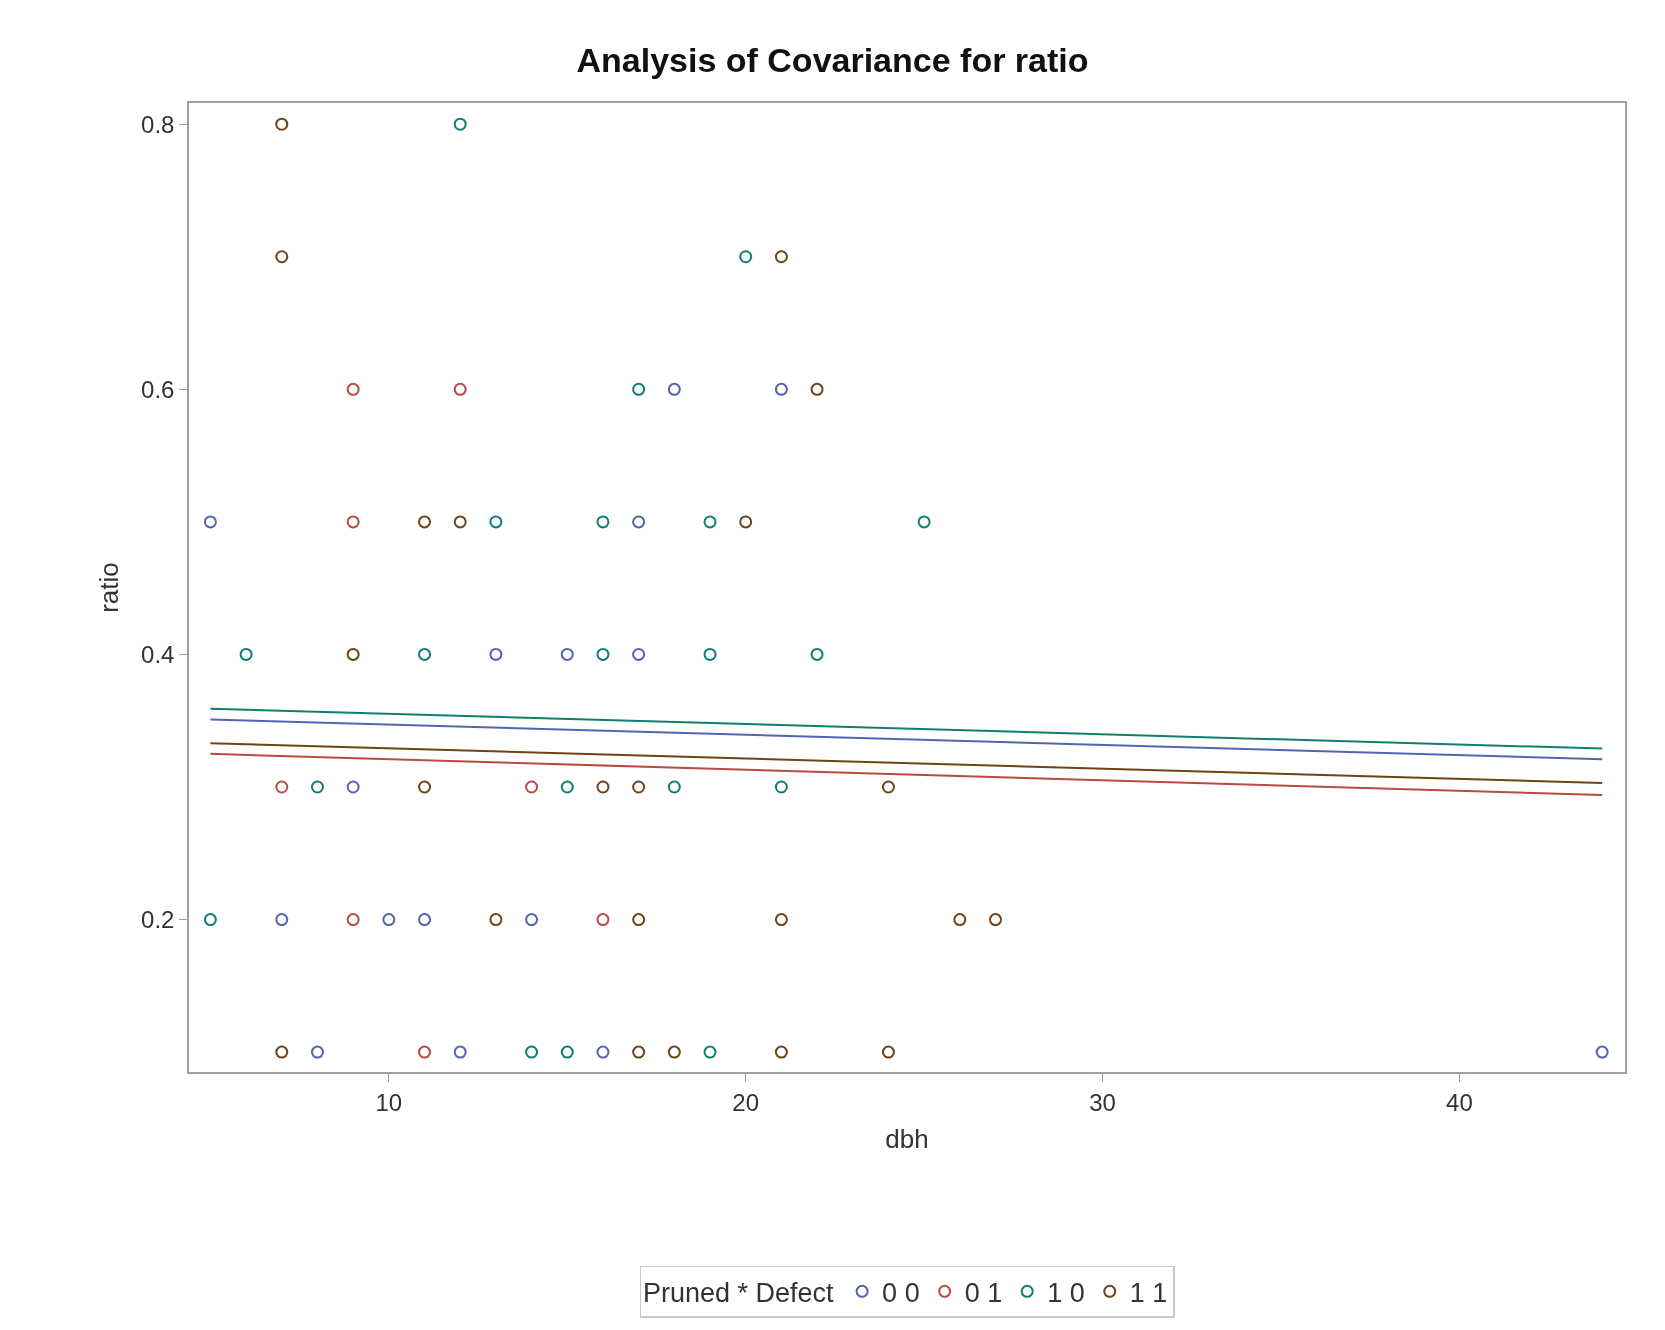 This screenshot has height=1330, width=1665. Describe the element at coordinates (158, 124) in the screenshot. I see `y-tick-label: 0.8` at that location.